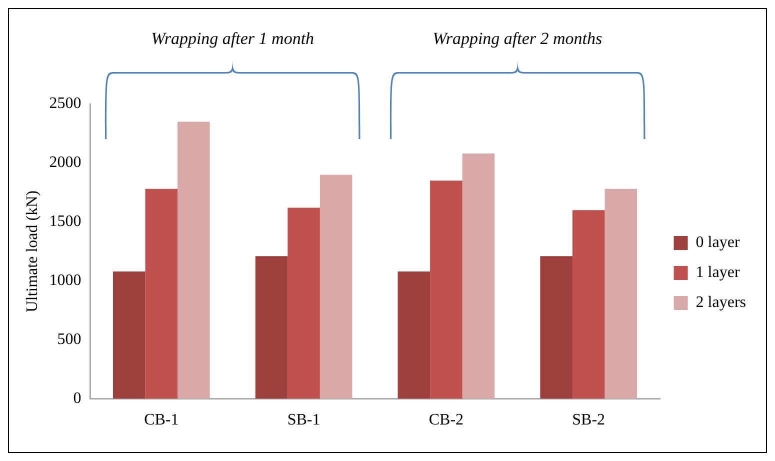 The width and height of the screenshot is (775, 461). Describe the element at coordinates (69, 339) in the screenshot. I see `y-tick-label: 500` at that location.